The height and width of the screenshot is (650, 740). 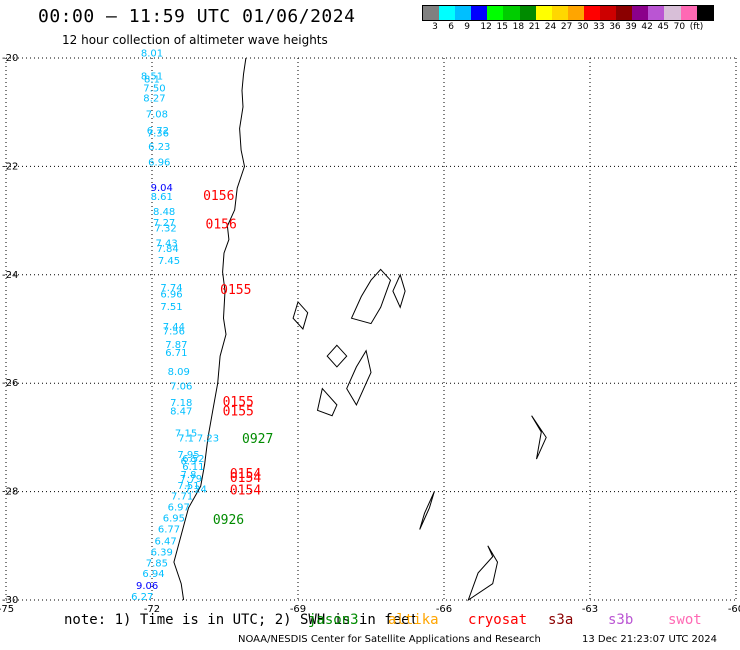 What do you see at coordinates (189, 475) in the screenshot?
I see `wave-height-label: 7.8` at bounding box center [189, 475].